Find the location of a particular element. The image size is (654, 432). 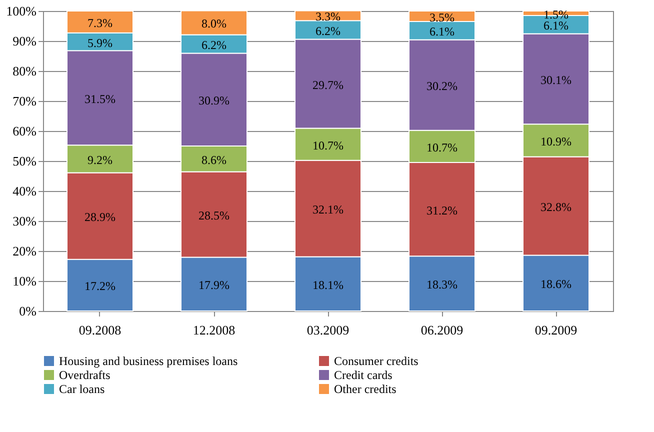

x-tick-label: 12.2008 is located at coordinates (214, 330).